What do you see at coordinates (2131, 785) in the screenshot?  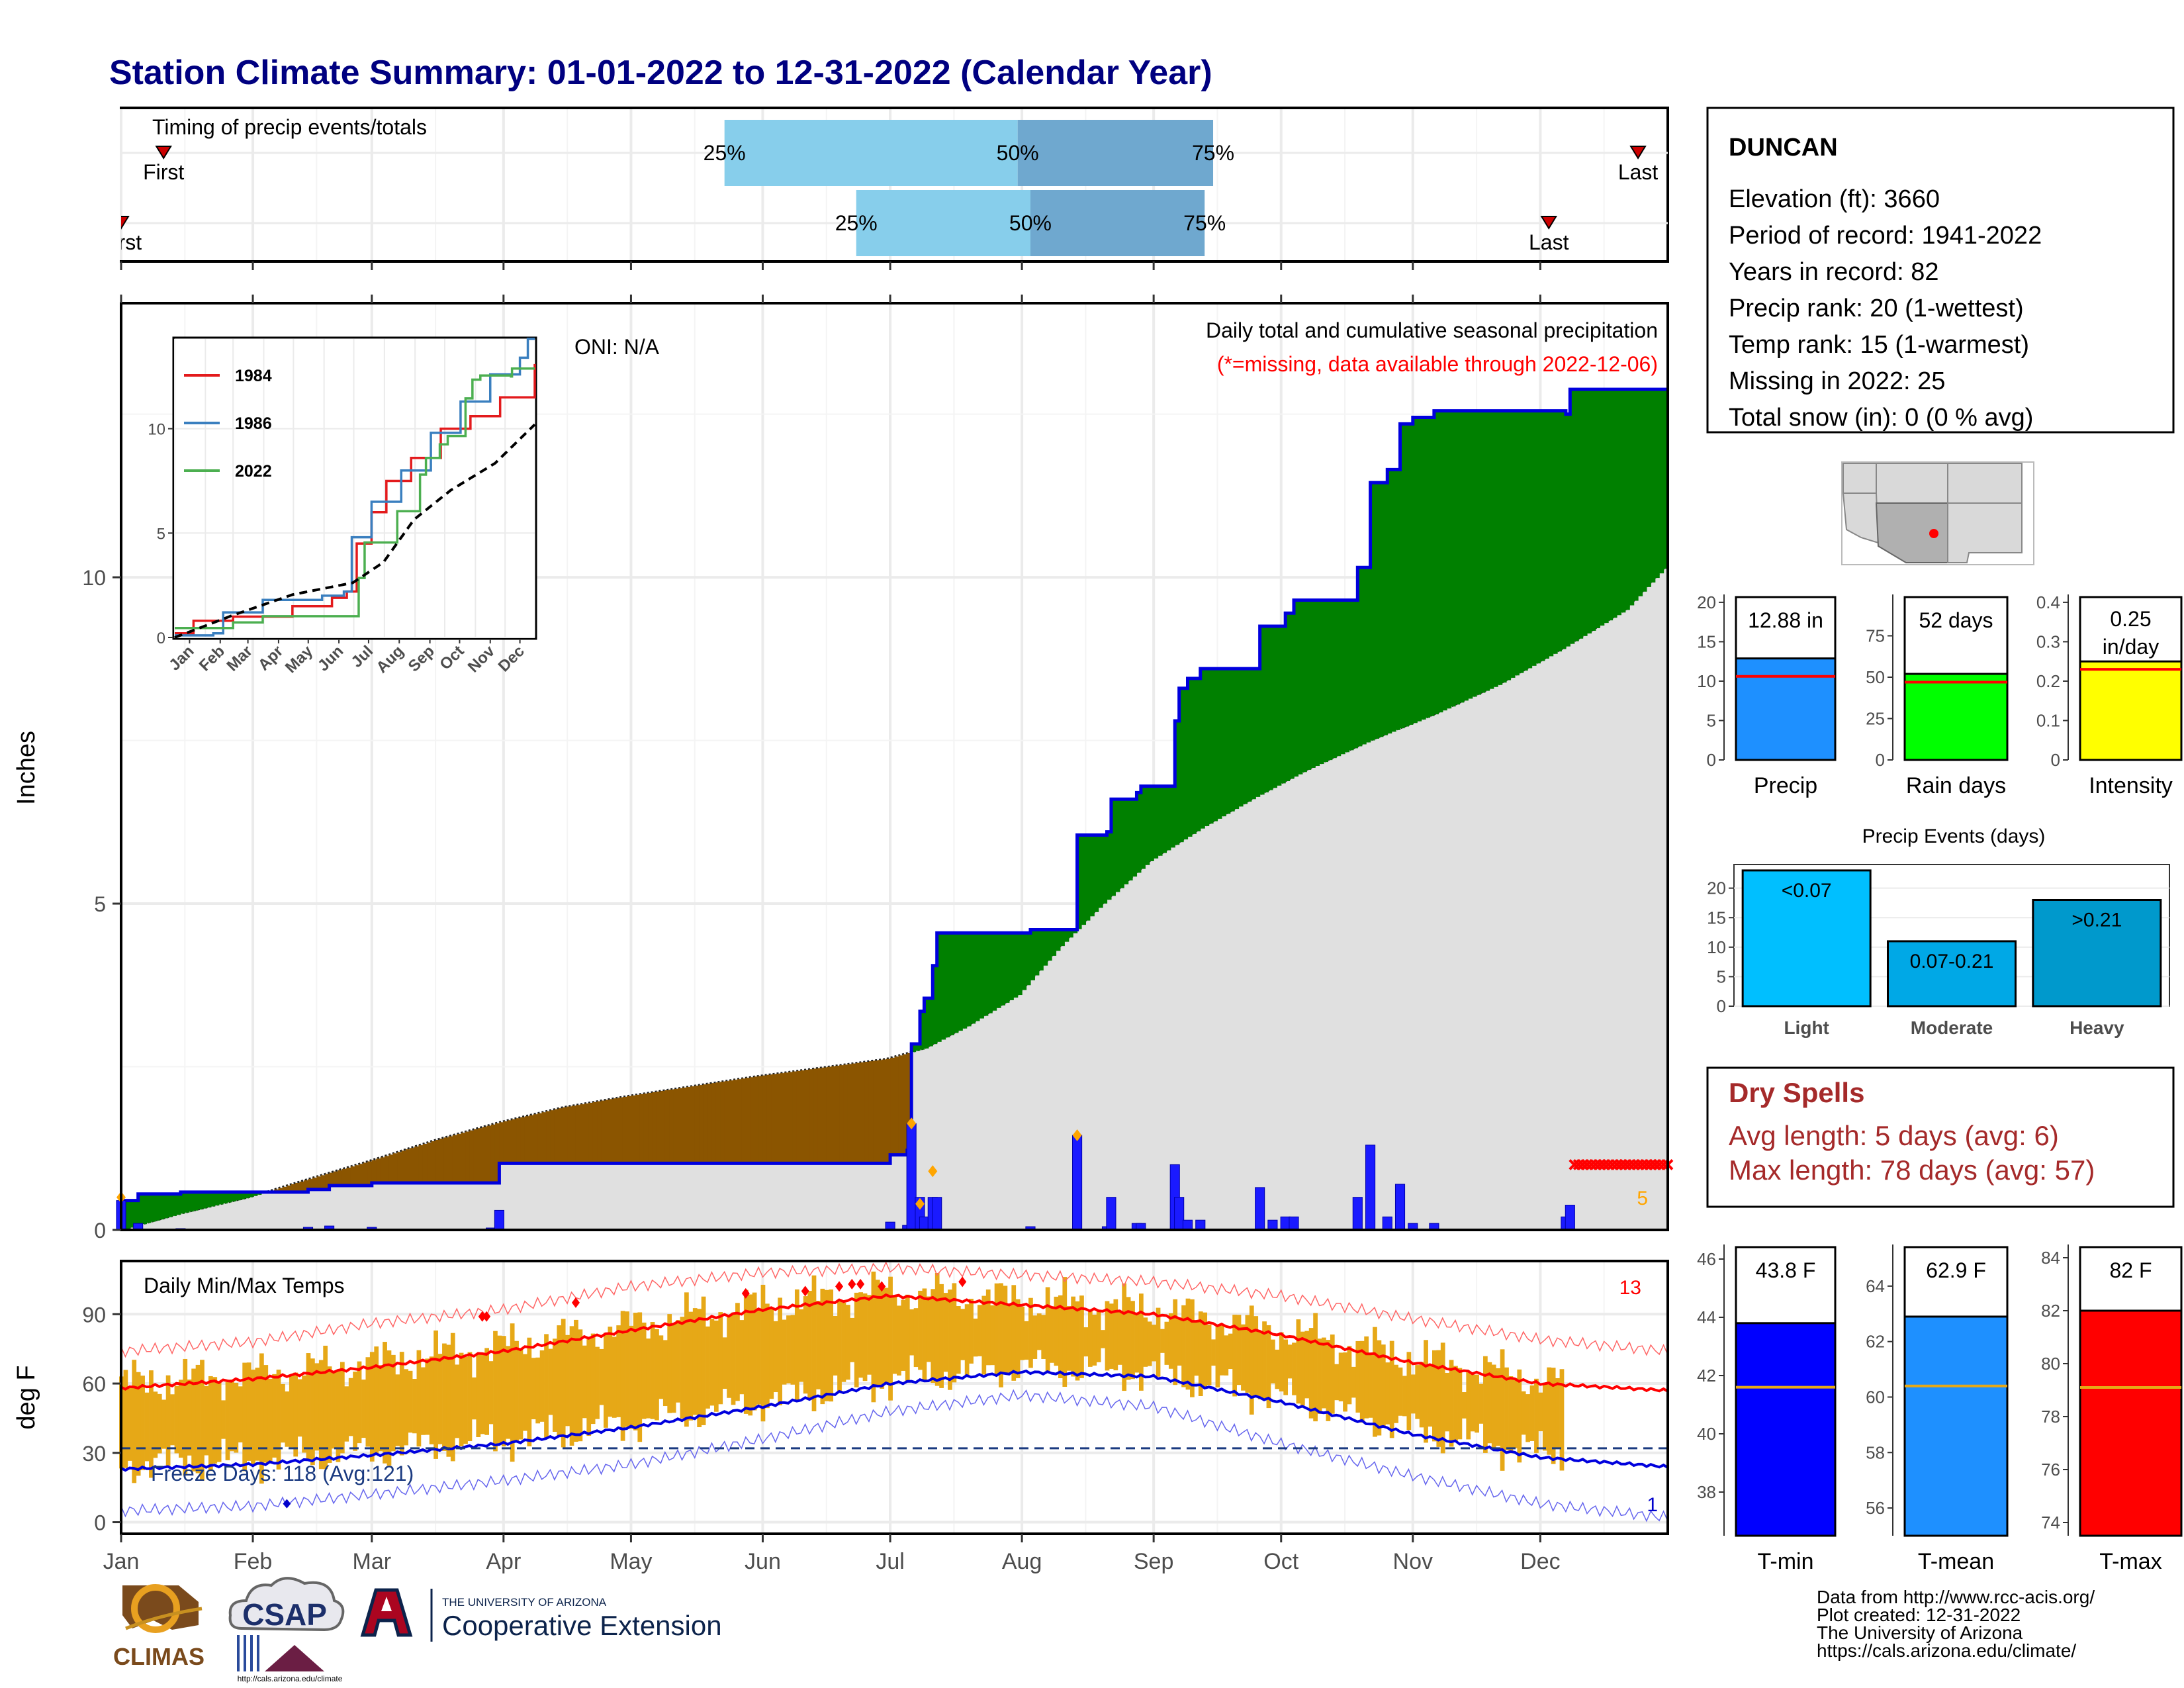 I see `mini-category-label: Intensity` at bounding box center [2131, 785].